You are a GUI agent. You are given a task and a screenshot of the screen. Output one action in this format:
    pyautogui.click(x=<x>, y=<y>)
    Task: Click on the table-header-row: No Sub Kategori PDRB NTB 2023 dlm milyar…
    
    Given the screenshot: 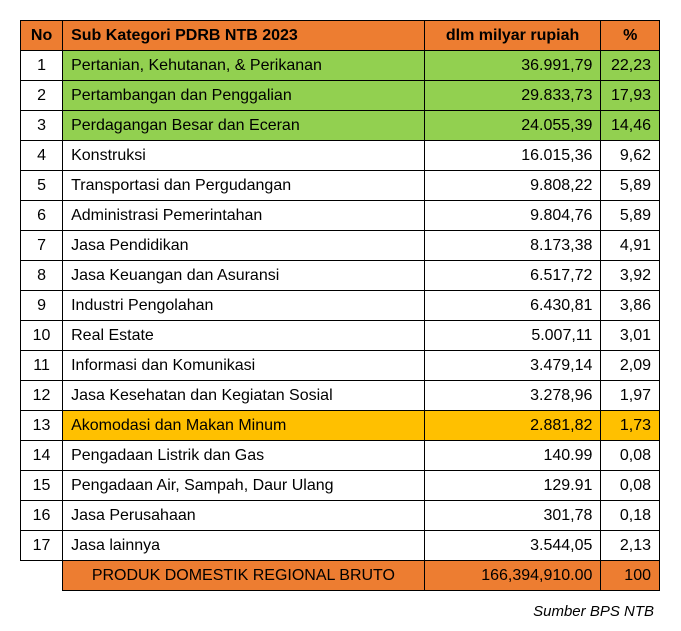 What is the action you would take?
    pyautogui.click(x=339, y=35)
    